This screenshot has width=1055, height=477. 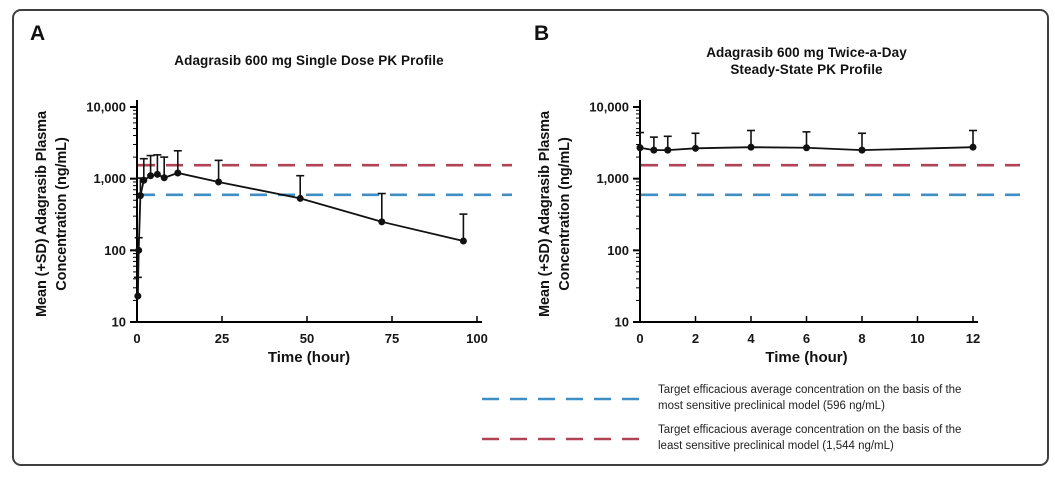 I want to click on x-tick-label: 75, so click(x=392, y=338).